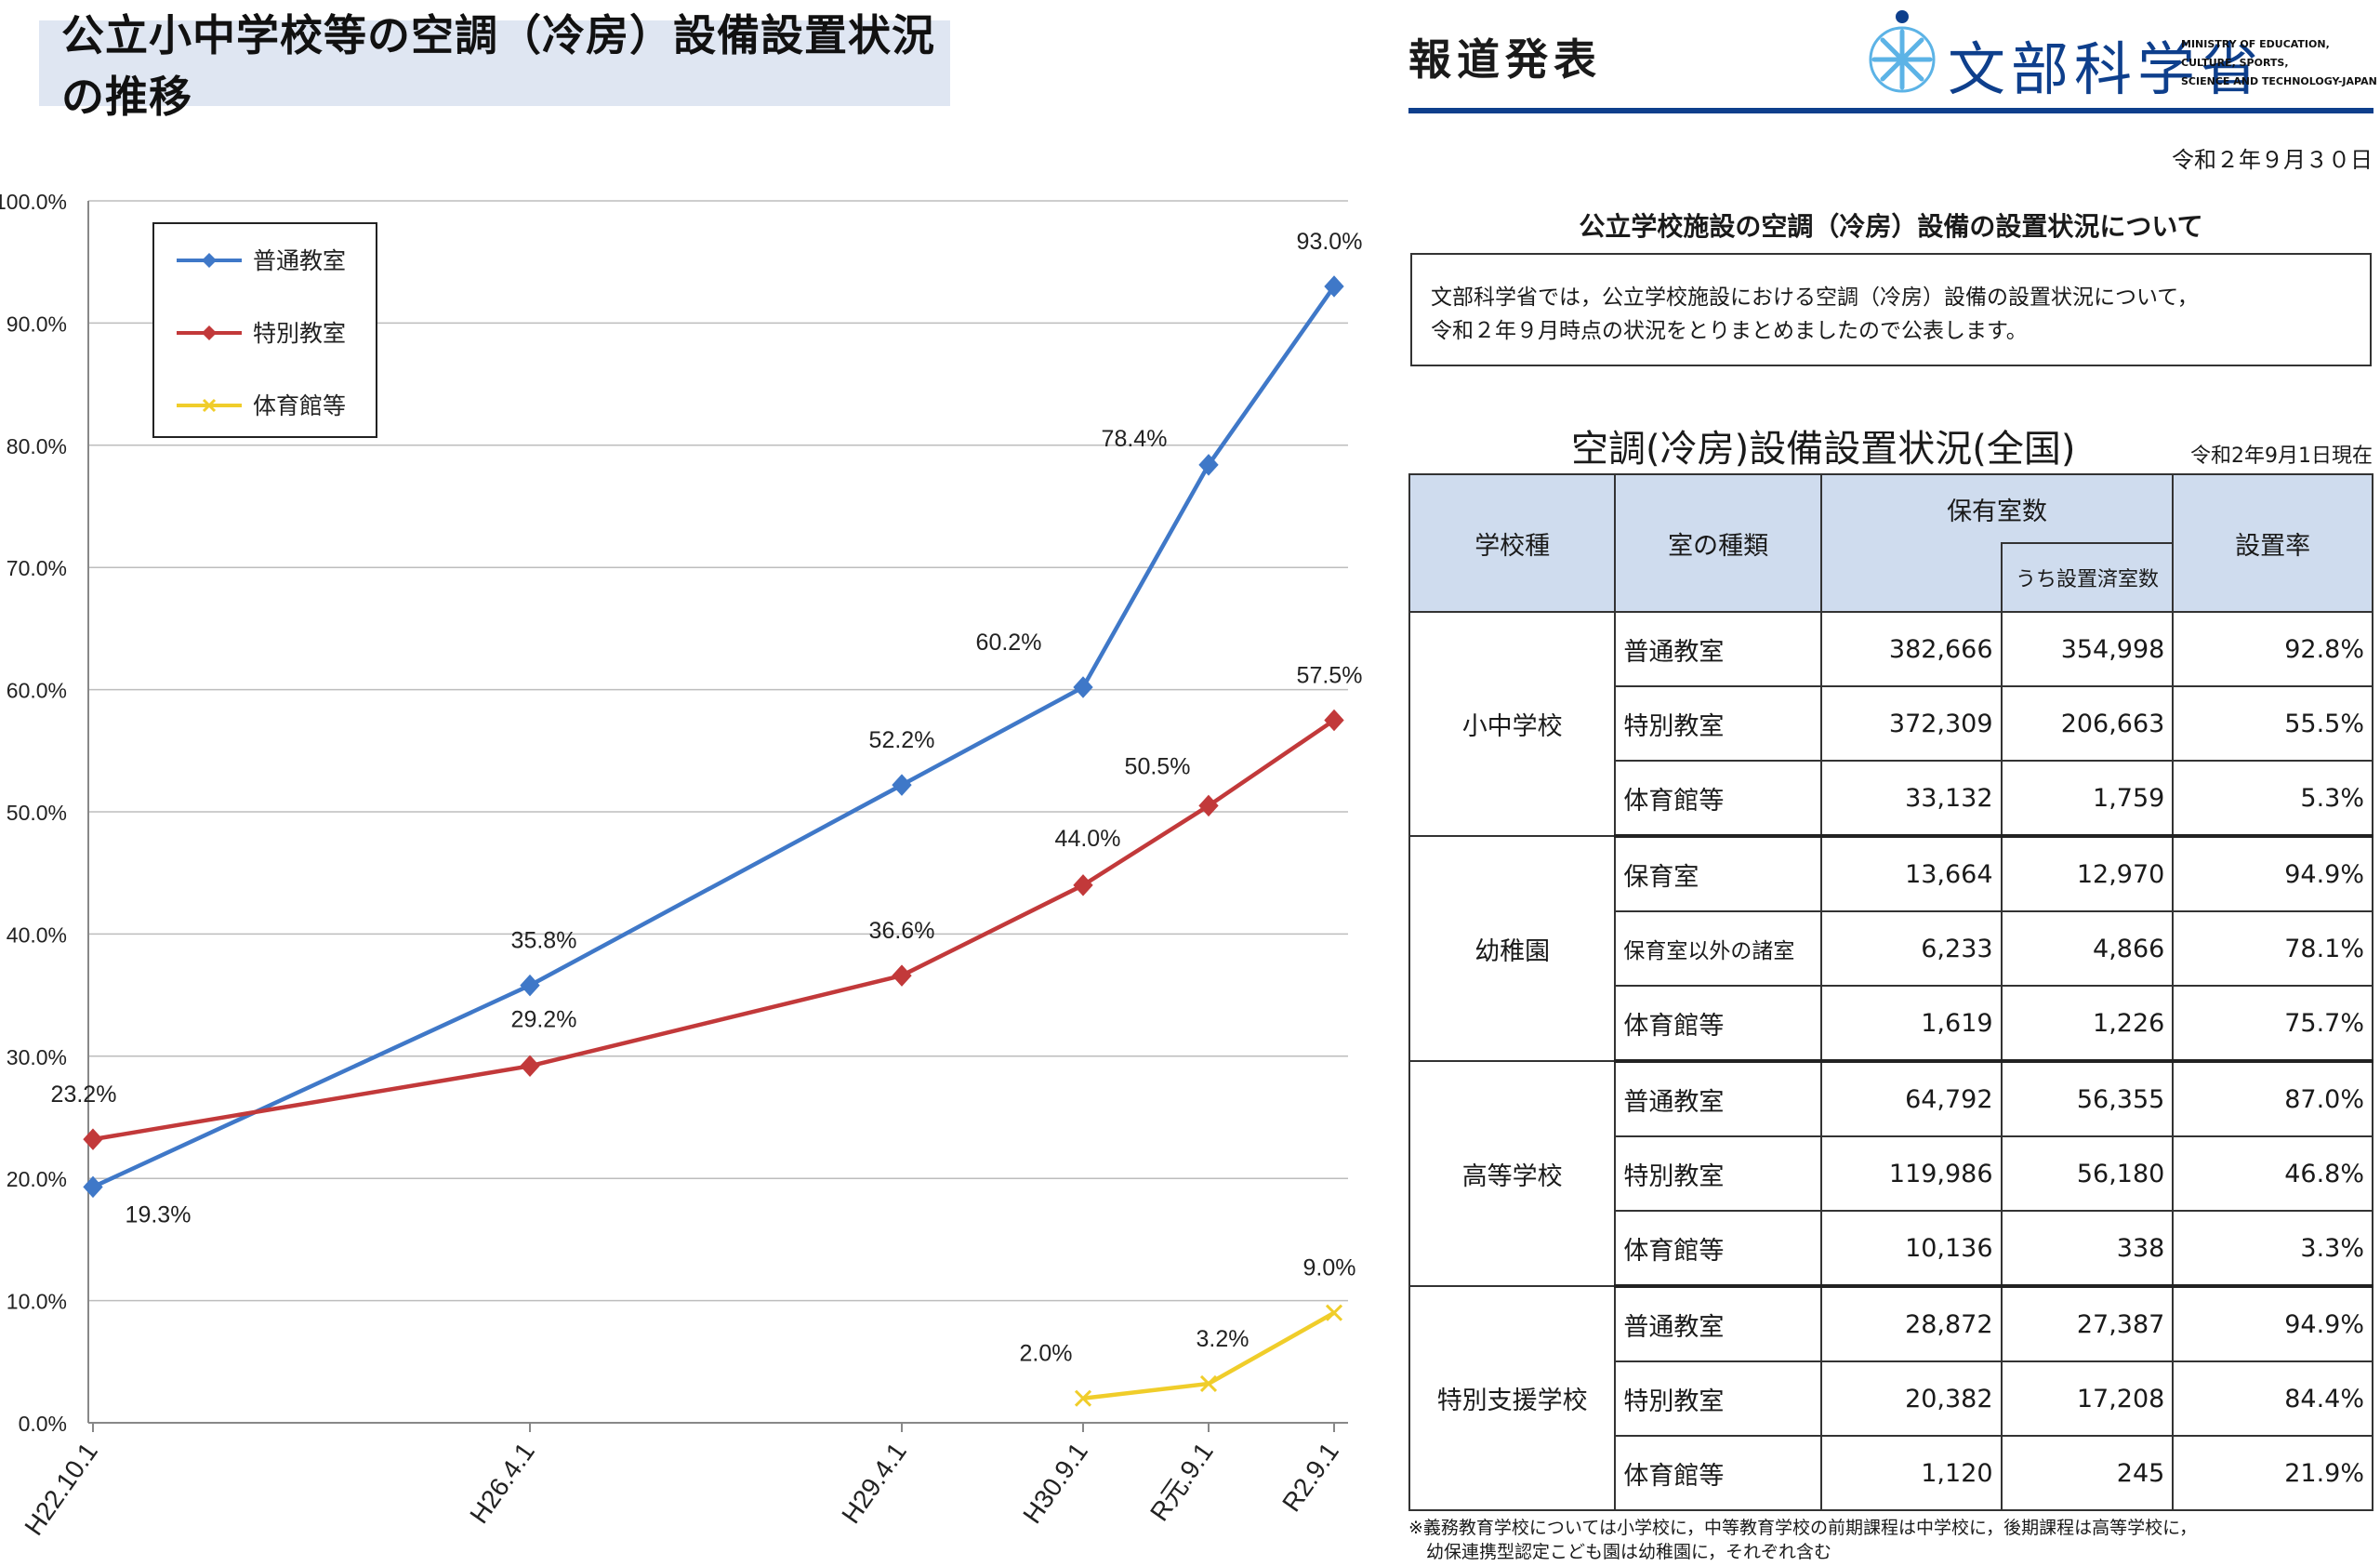 Image resolution: width=2380 pixels, height=1566 pixels. Describe the element at coordinates (2272, 649) in the screenshot. I see `rate-cell: 92.8%` at that location.